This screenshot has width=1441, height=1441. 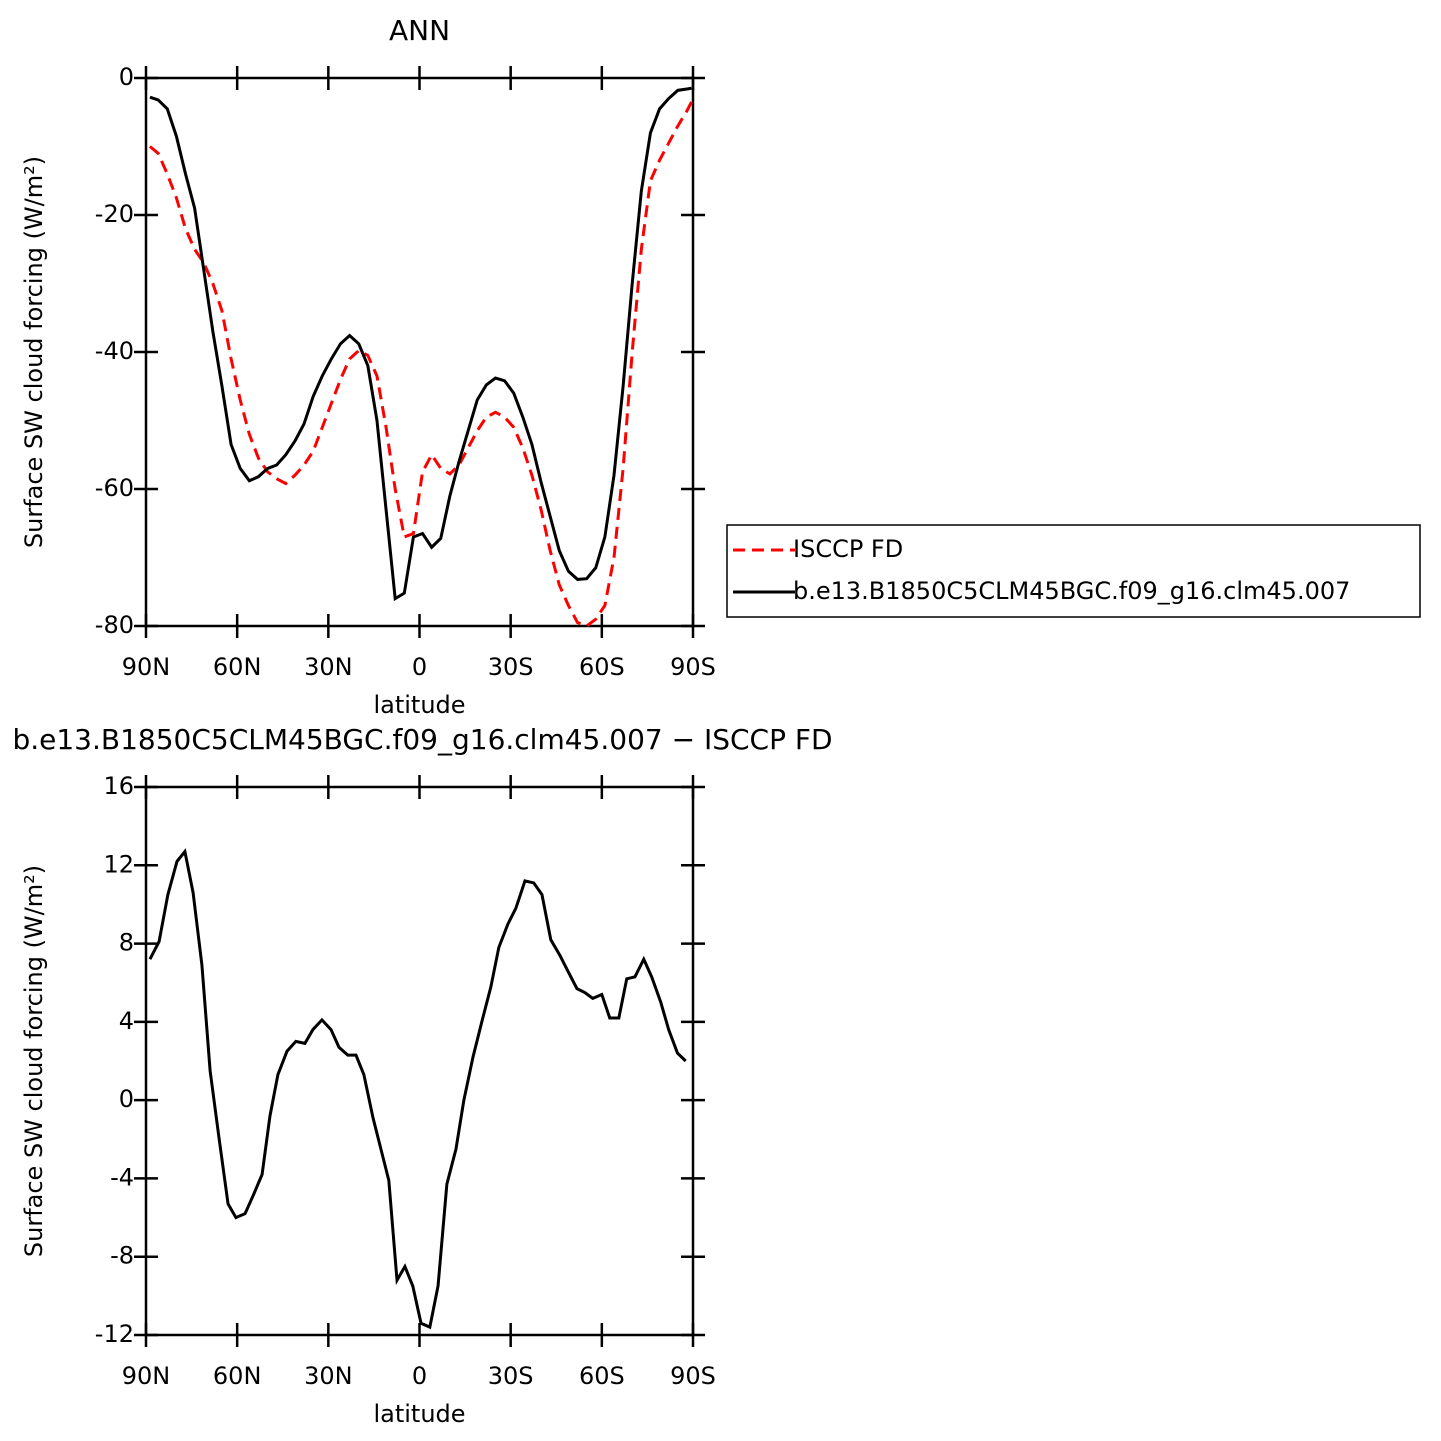 I want to click on y-tick-label: -12, so click(x=114, y=1334).